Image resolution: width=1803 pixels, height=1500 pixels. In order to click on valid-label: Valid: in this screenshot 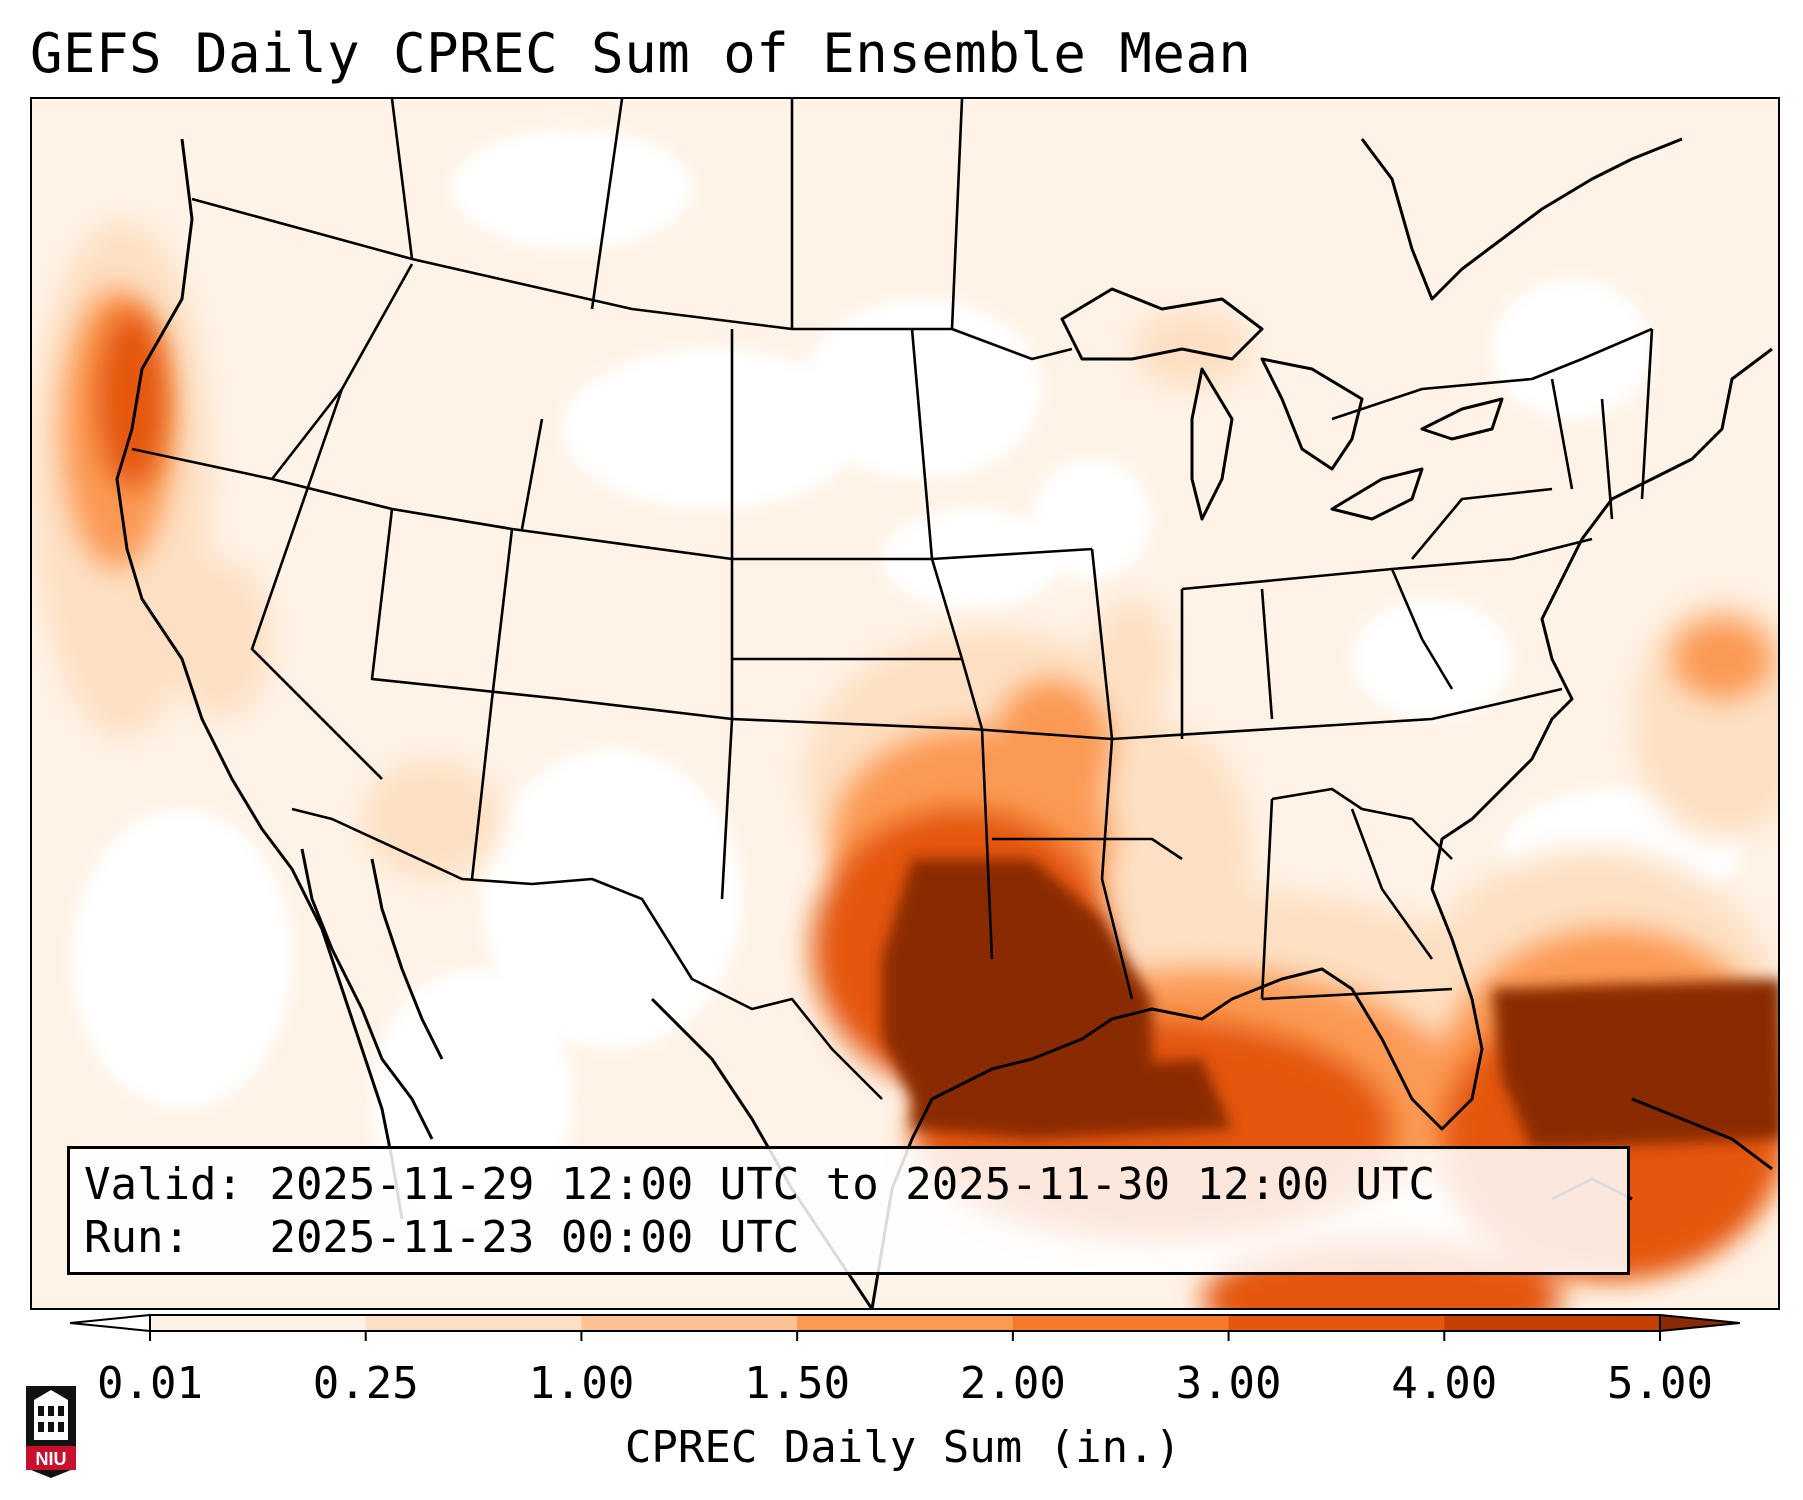, I will do `click(163, 1184)`.